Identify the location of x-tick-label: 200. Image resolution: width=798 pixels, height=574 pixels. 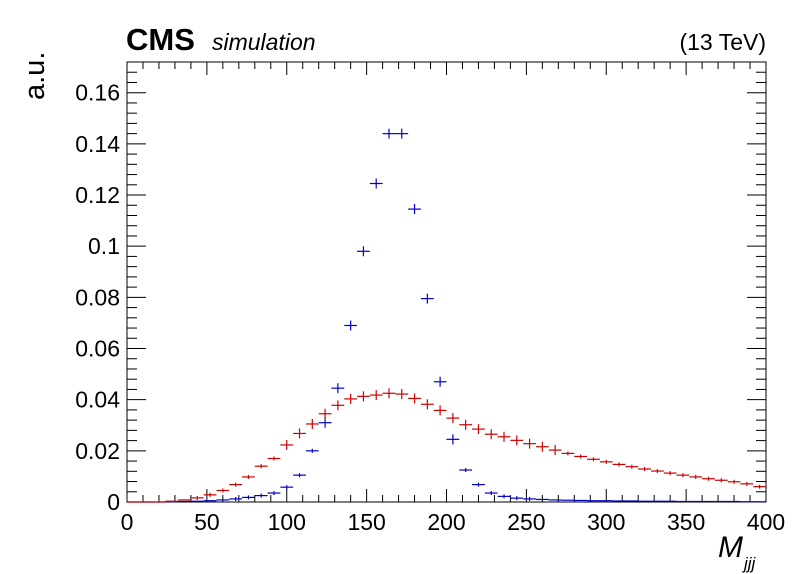
(446, 522).